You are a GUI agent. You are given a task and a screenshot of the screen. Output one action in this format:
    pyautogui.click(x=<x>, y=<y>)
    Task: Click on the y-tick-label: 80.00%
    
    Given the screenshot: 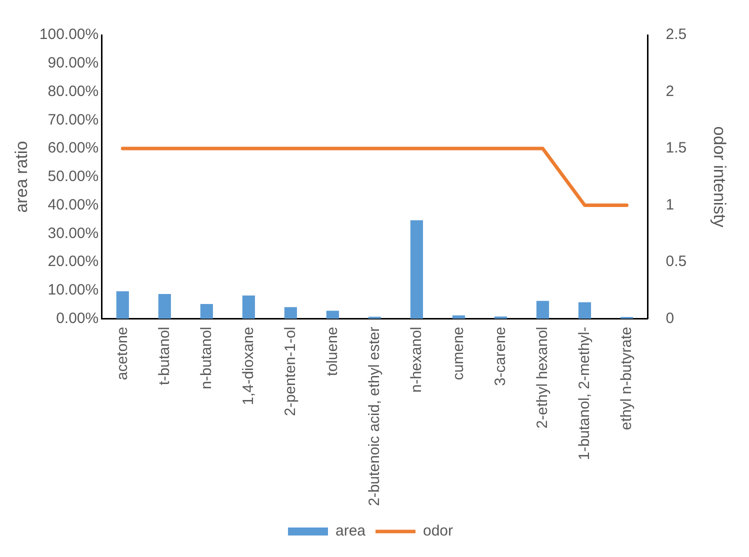 What is the action you would take?
    pyautogui.click(x=73, y=91)
    